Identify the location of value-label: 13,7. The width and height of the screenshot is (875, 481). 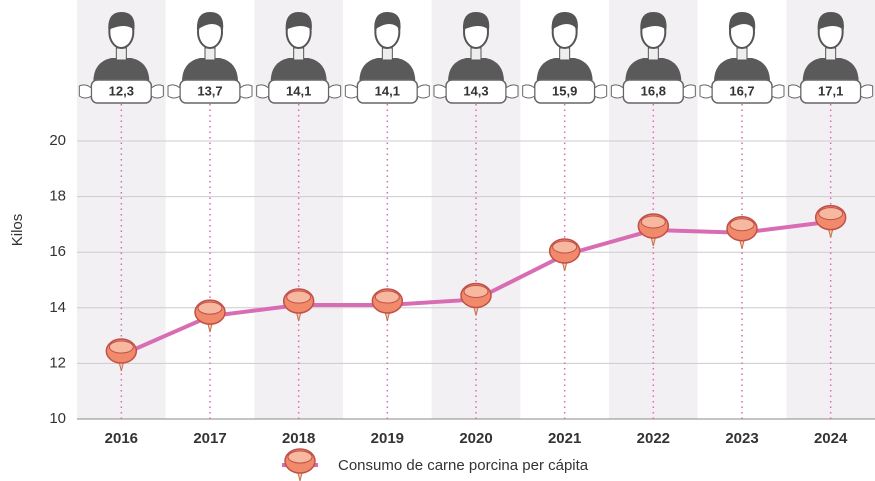
(209, 90).